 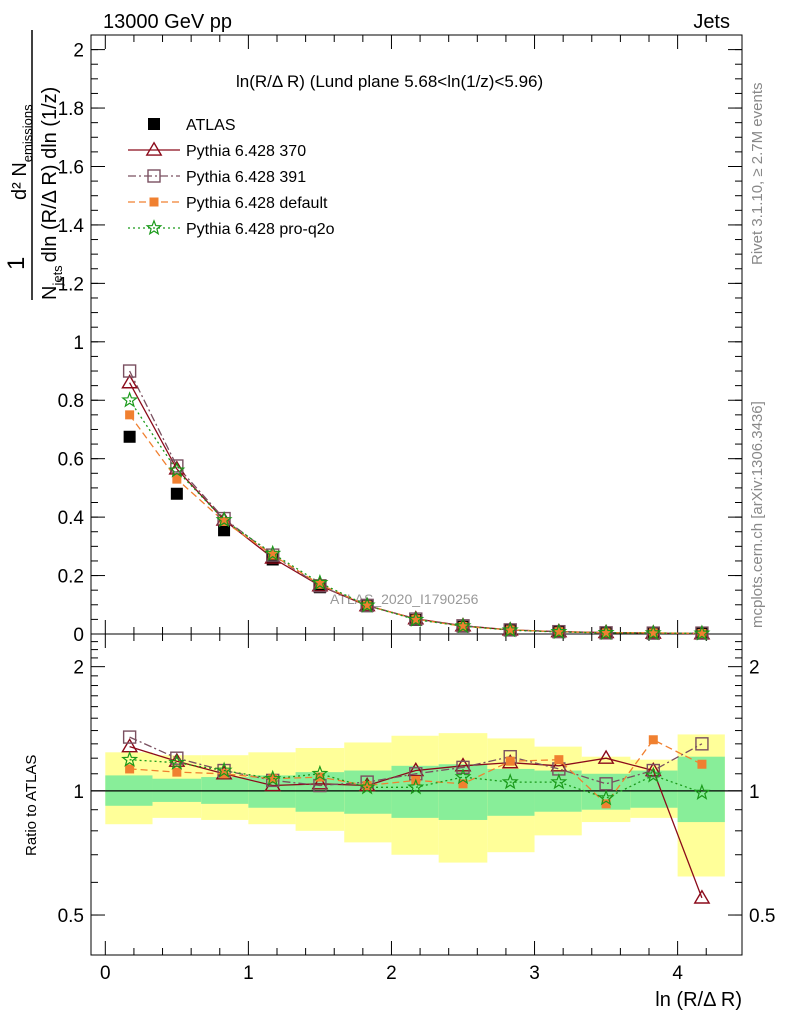 What do you see at coordinates (754, 792) in the screenshot?
I see `ratio-y-tick-label-right: 1` at bounding box center [754, 792].